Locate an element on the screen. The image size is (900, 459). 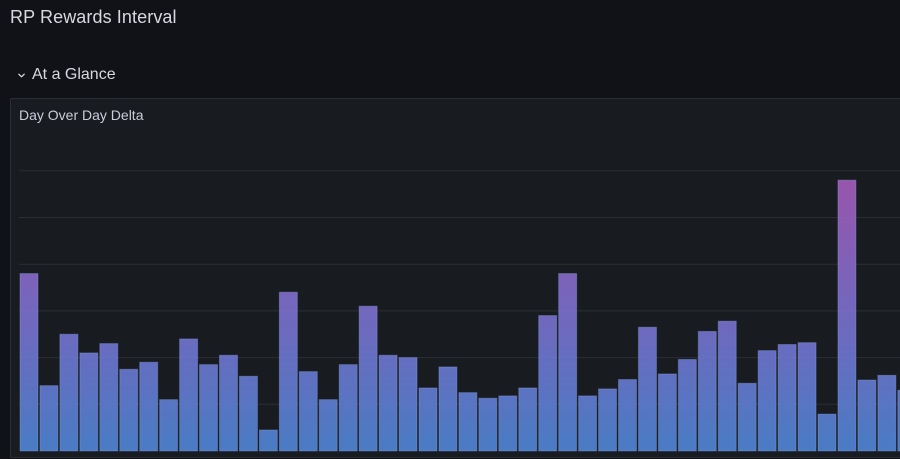
row-header-at-a-glance: At a Glance is located at coordinates (66, 75).